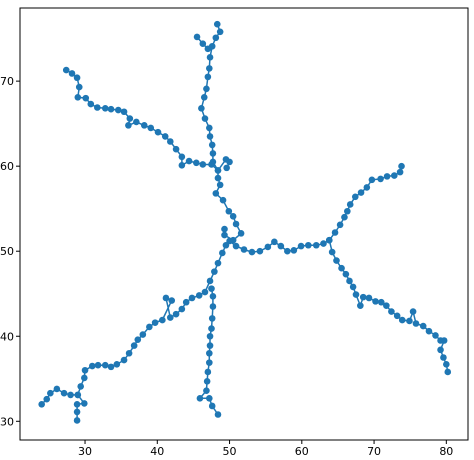  Describe the element at coordinates (446, 451) in the screenshot. I see `x-tick-label: 80` at that location.